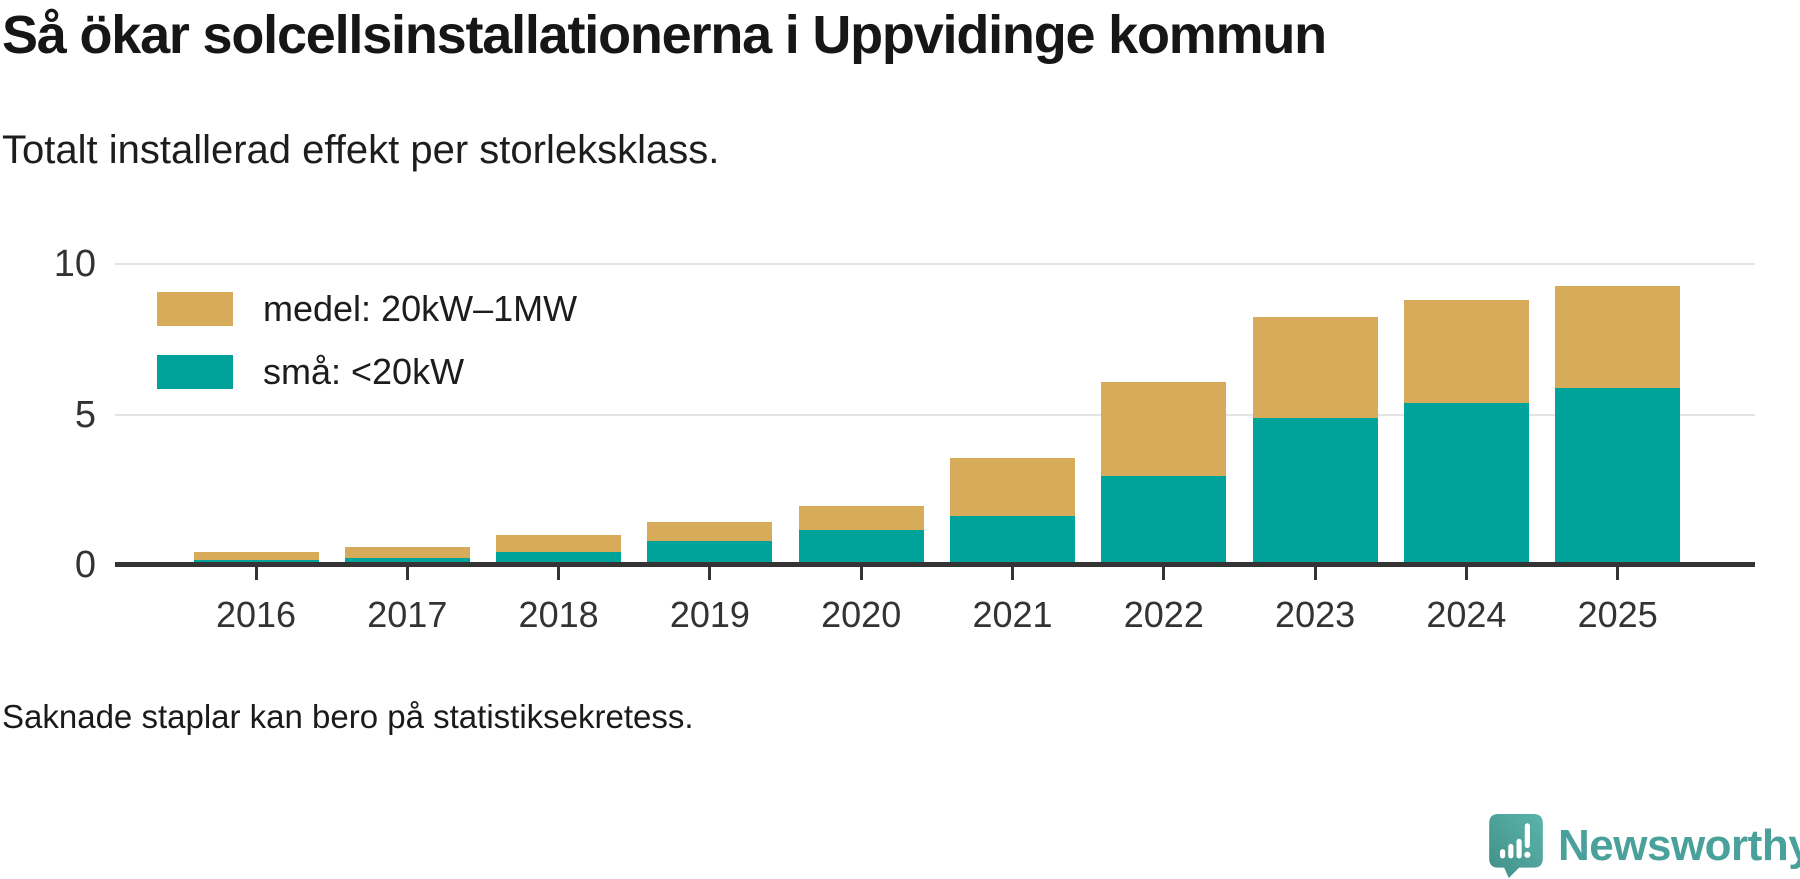 This screenshot has height=879, width=1800. Describe the element at coordinates (1315, 573) in the screenshot. I see `x-axis-tick-2023` at that location.